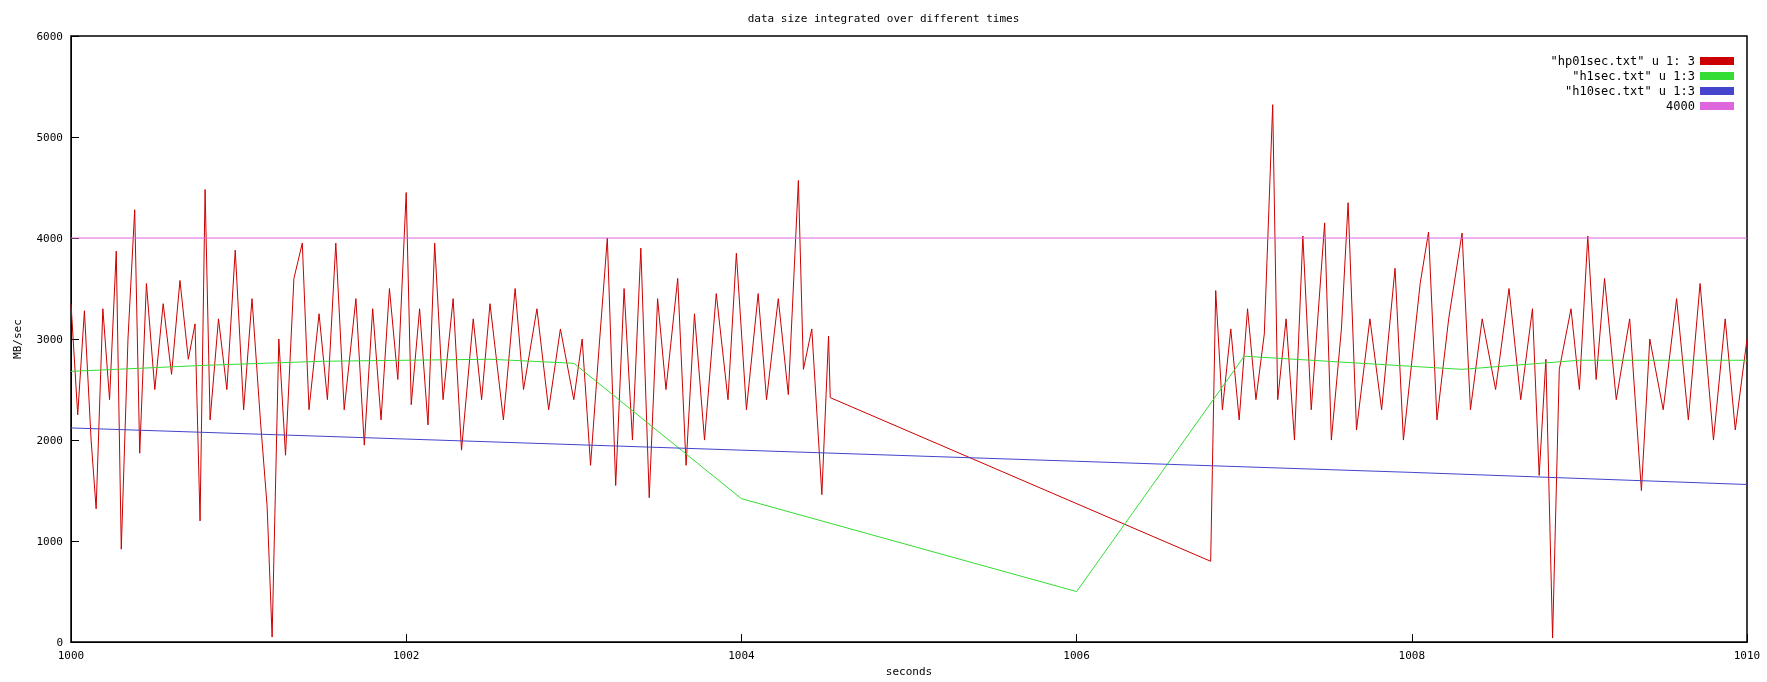 The height and width of the screenshot is (682, 1767). What do you see at coordinates (883, 18) in the screenshot?
I see `chart-title: data size integrated over different times` at bounding box center [883, 18].